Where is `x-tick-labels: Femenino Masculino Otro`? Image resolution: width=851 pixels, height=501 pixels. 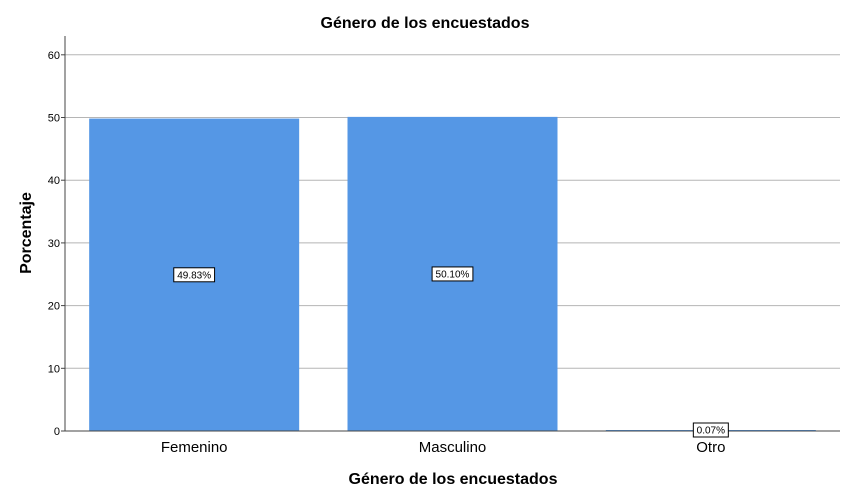 x-tick-labels: Femenino Masculino Otro is located at coordinates (443, 447).